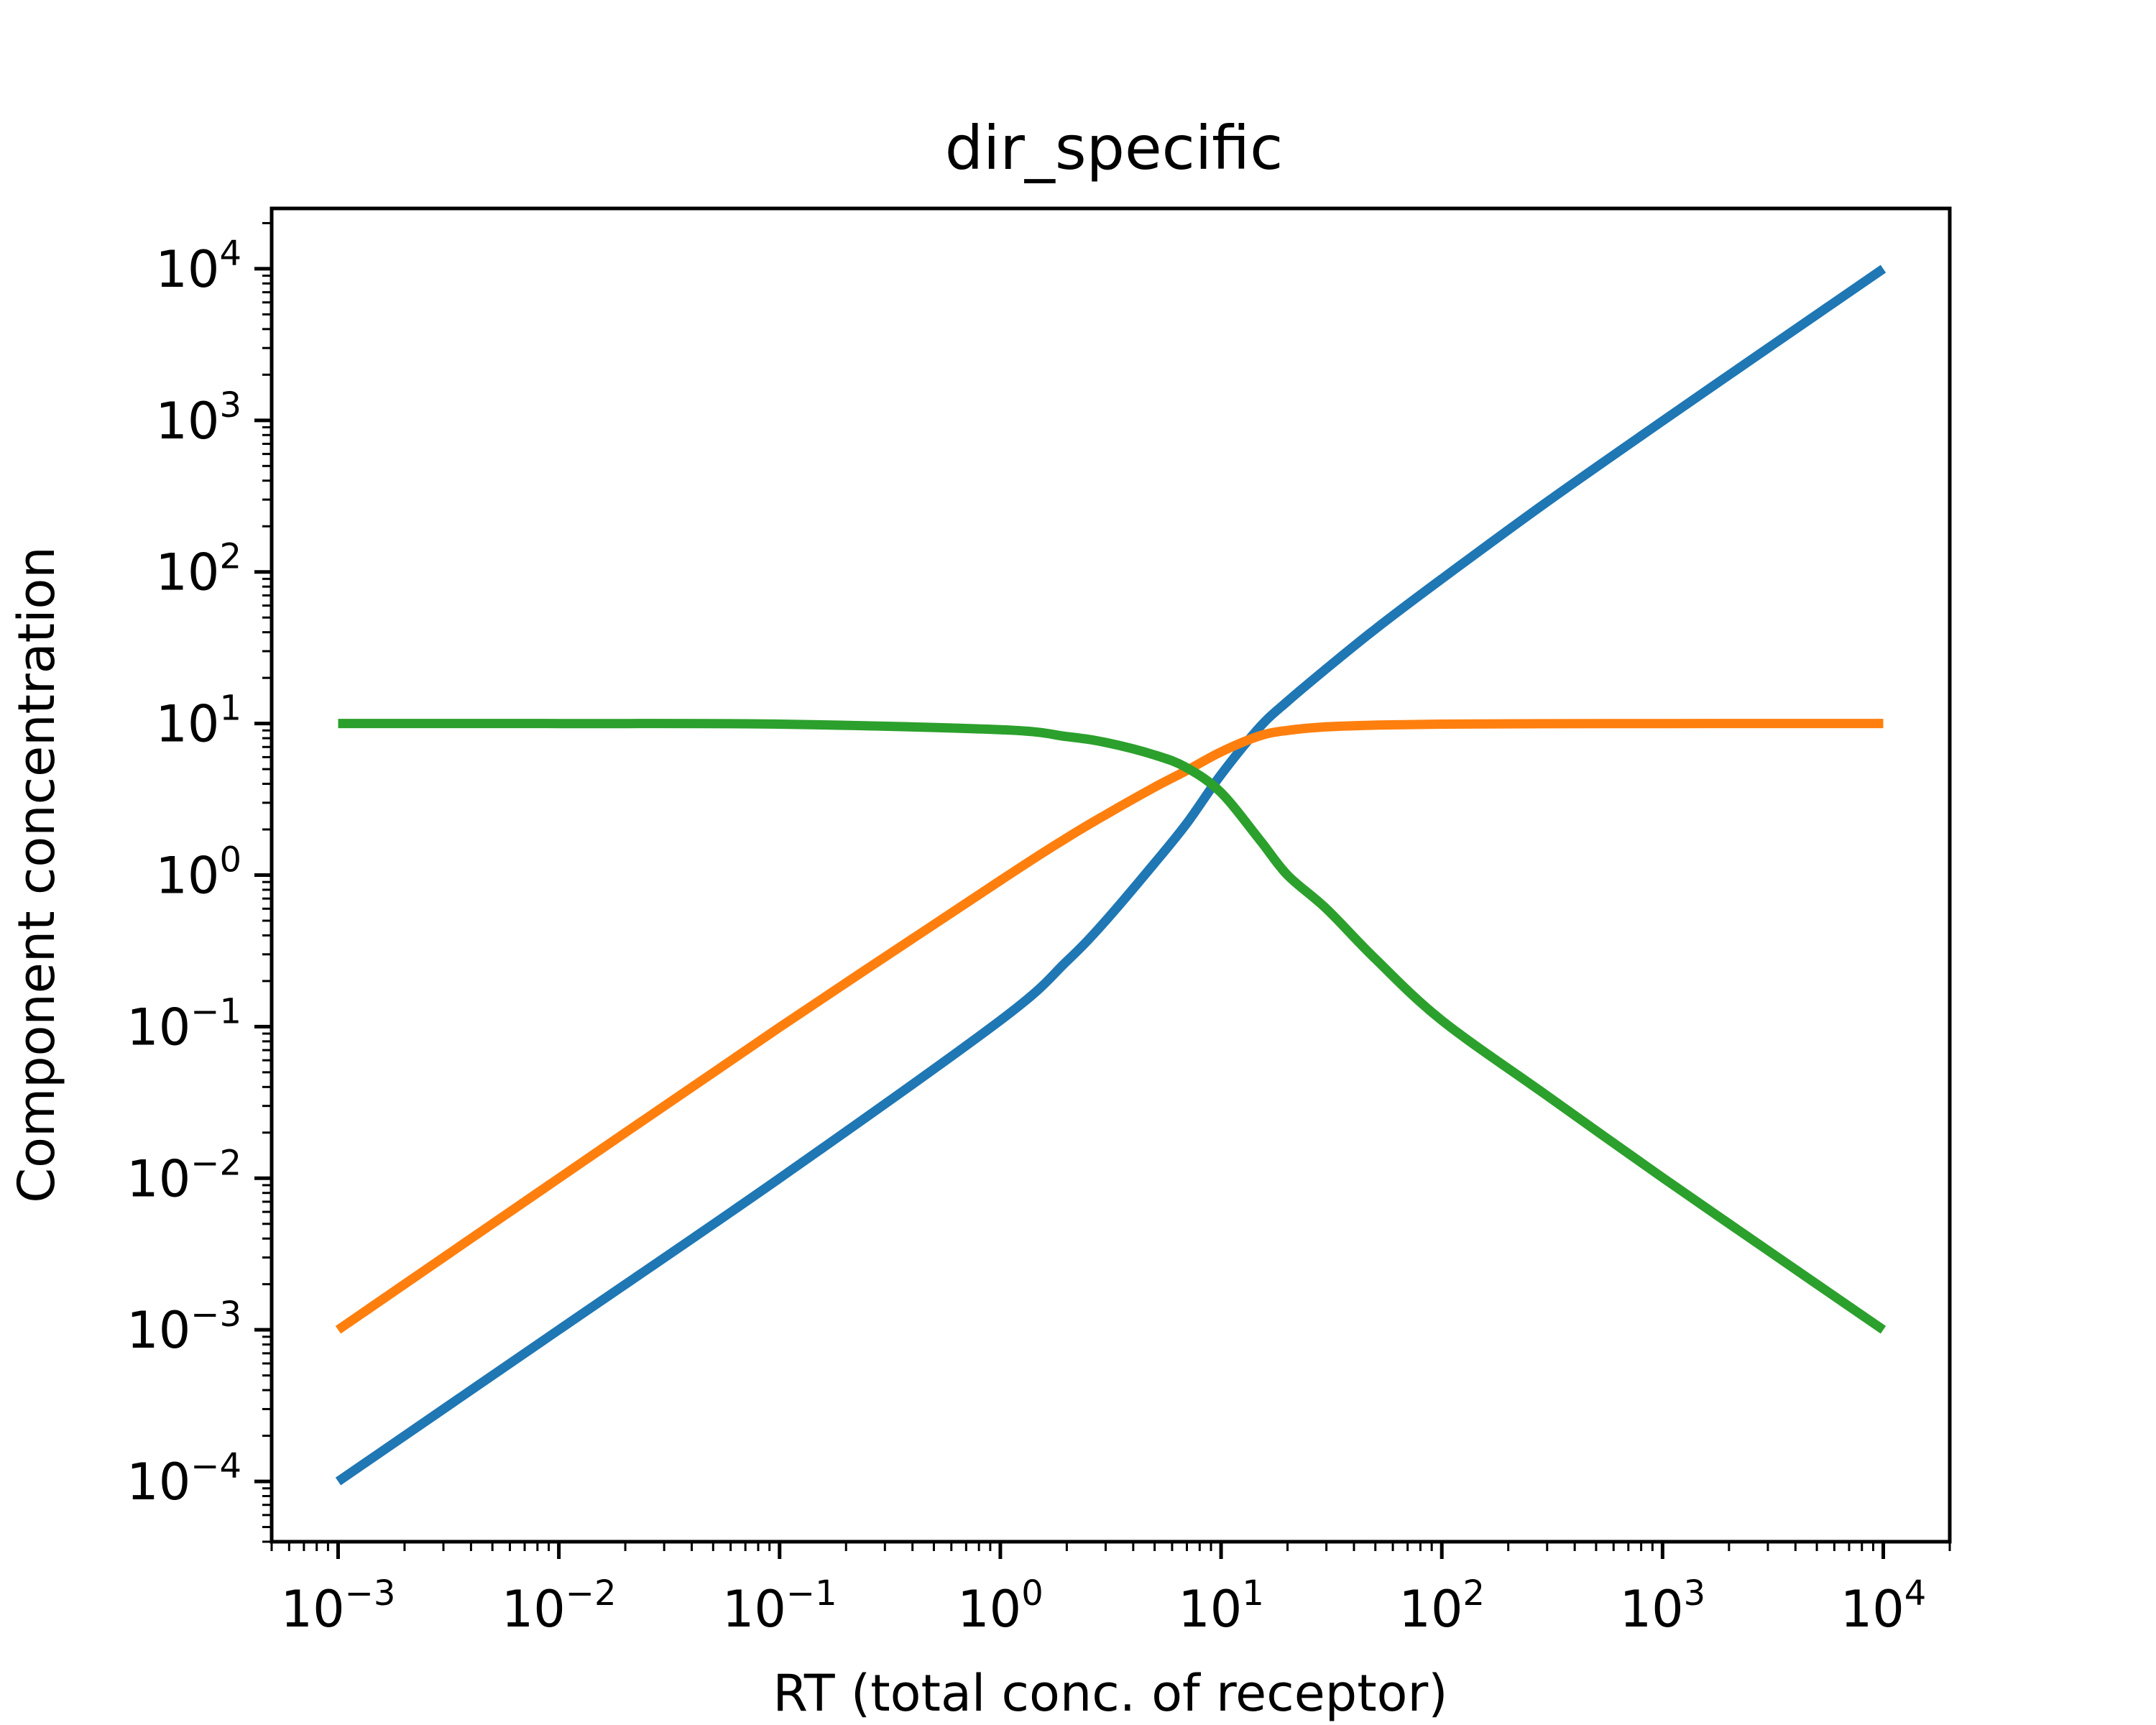  Describe the element at coordinates (1001, 1606) in the screenshot. I see `x-tick-label: 10⁰` at that location.